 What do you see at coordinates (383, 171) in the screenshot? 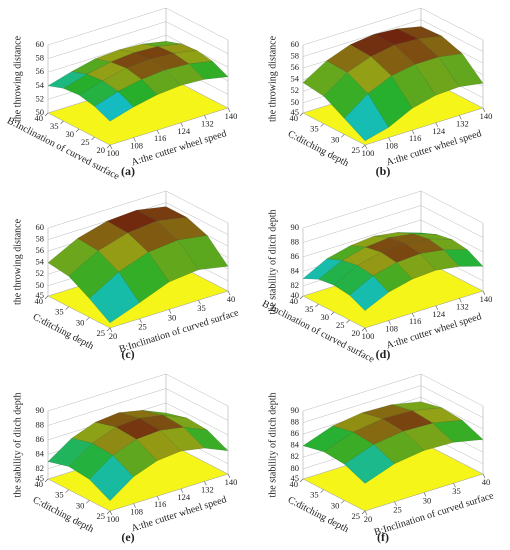
I see `panel-label: (b)` at bounding box center [383, 171].